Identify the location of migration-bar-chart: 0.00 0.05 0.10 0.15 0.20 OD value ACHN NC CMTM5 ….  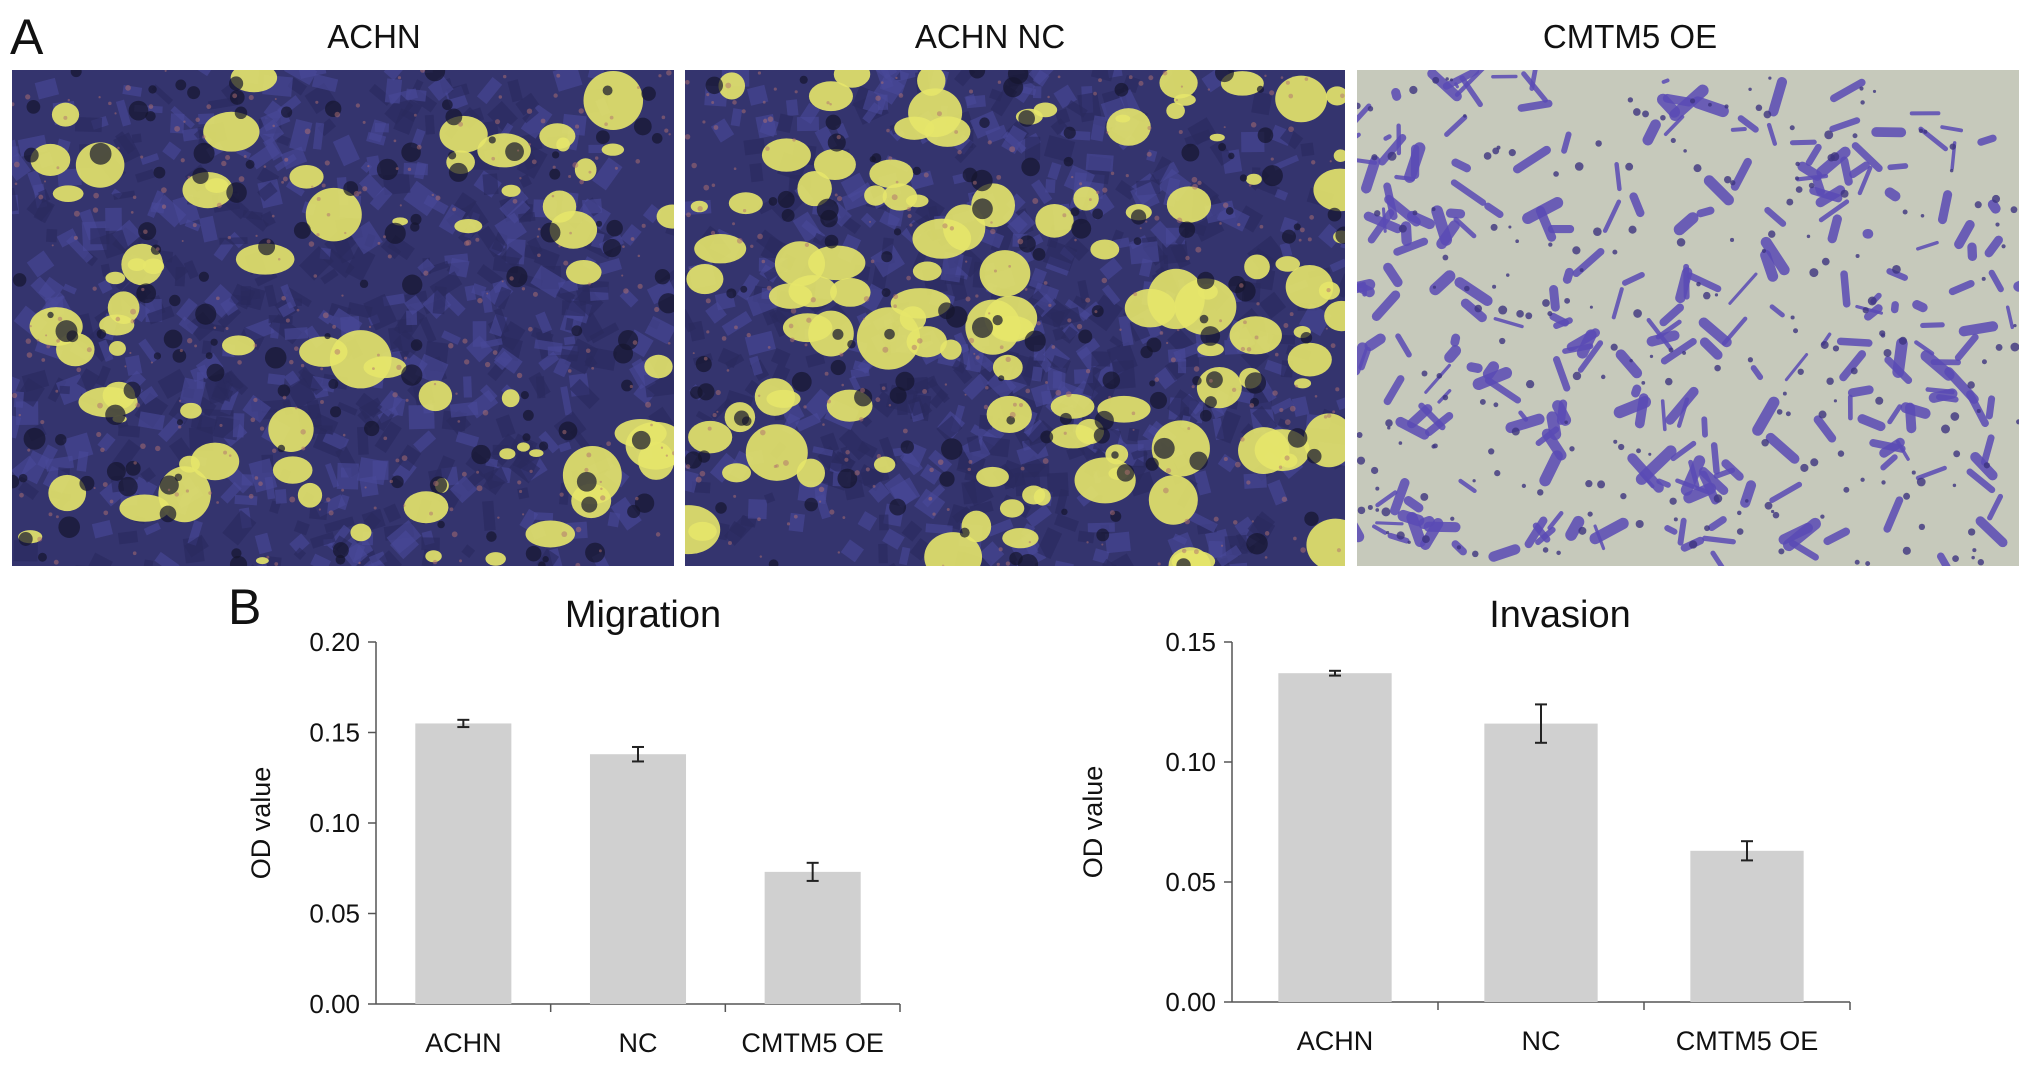
(573, 842).